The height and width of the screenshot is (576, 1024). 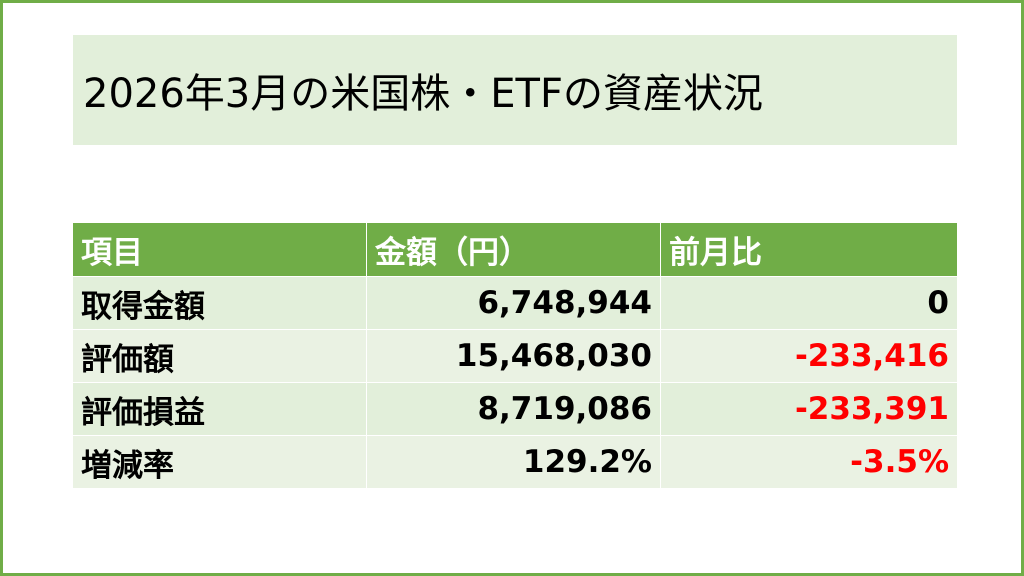 I want to click on column-header-change: 前月比, so click(x=809, y=249).